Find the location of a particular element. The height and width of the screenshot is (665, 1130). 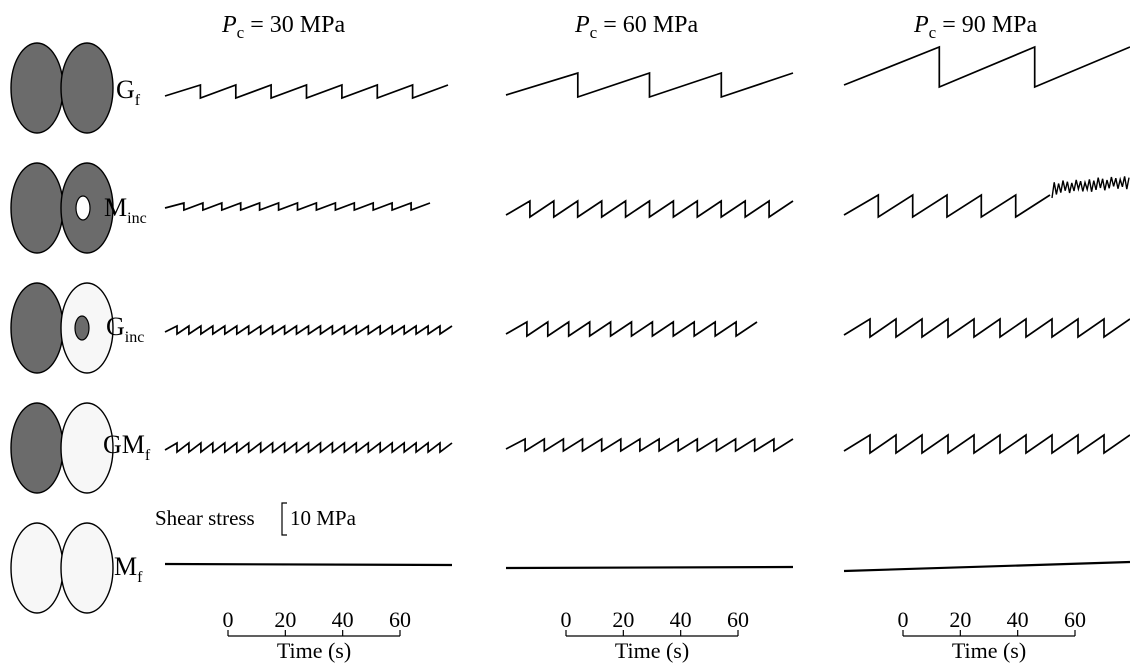

trace-minc-90mpa is located at coordinates (947, 206).